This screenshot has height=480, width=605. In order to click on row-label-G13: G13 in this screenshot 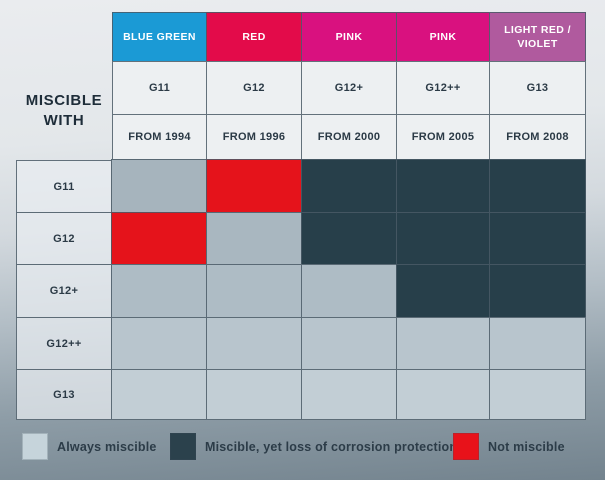, I will do `click(64, 394)`.